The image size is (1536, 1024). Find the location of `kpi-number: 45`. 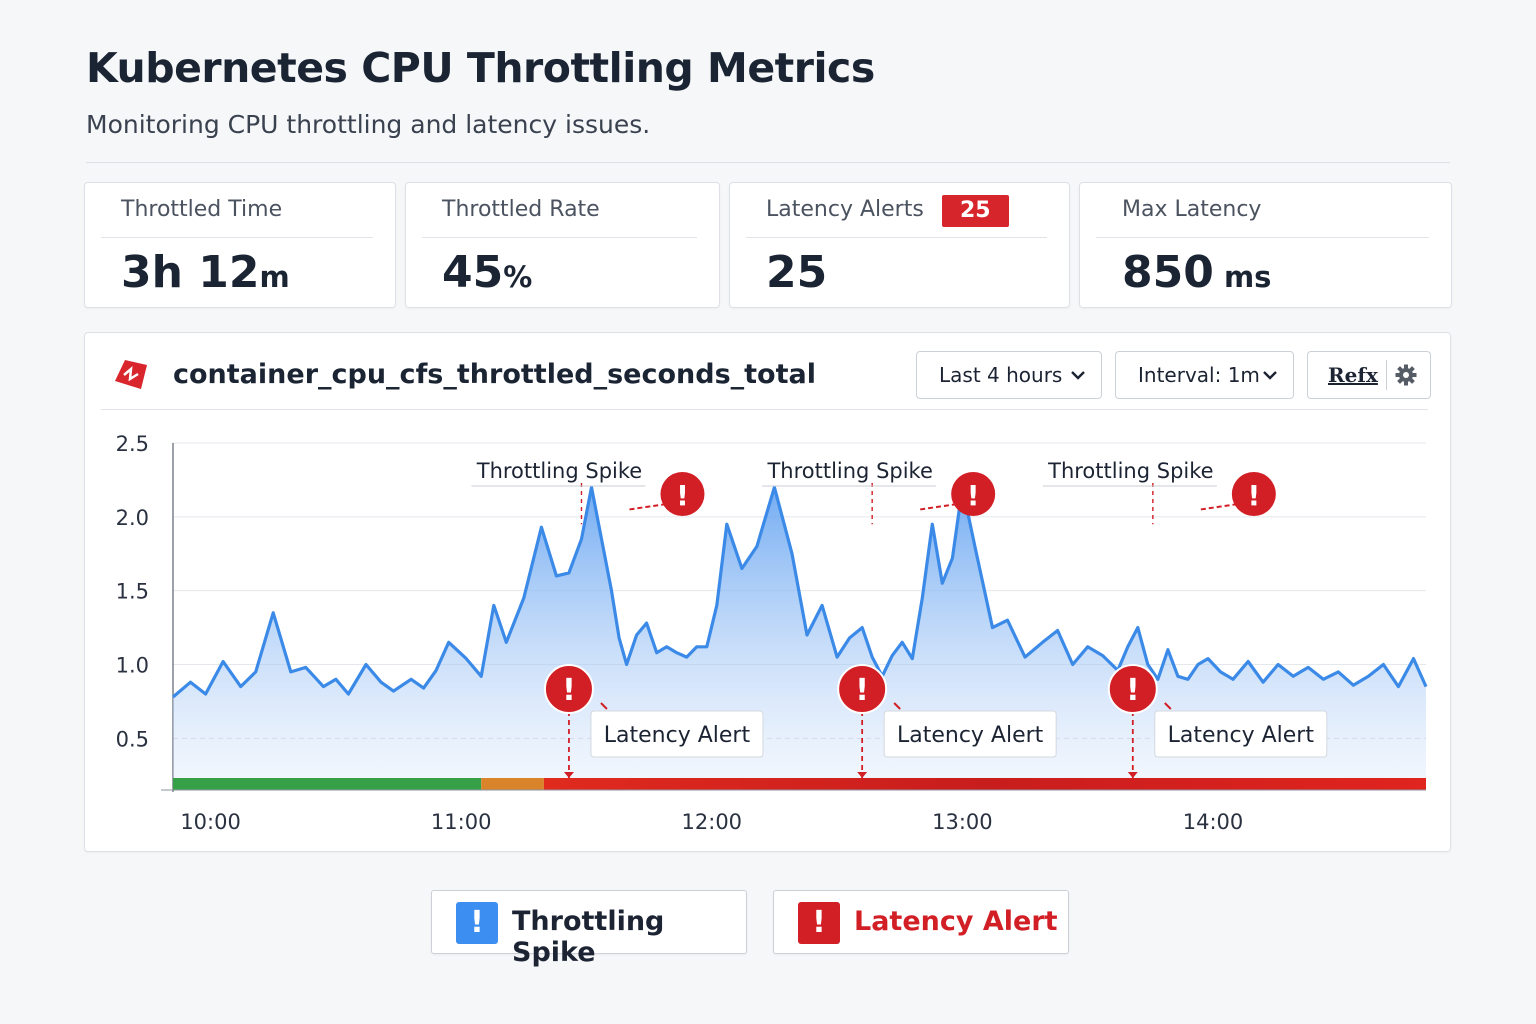

kpi-number: 45 is located at coordinates (473, 272).